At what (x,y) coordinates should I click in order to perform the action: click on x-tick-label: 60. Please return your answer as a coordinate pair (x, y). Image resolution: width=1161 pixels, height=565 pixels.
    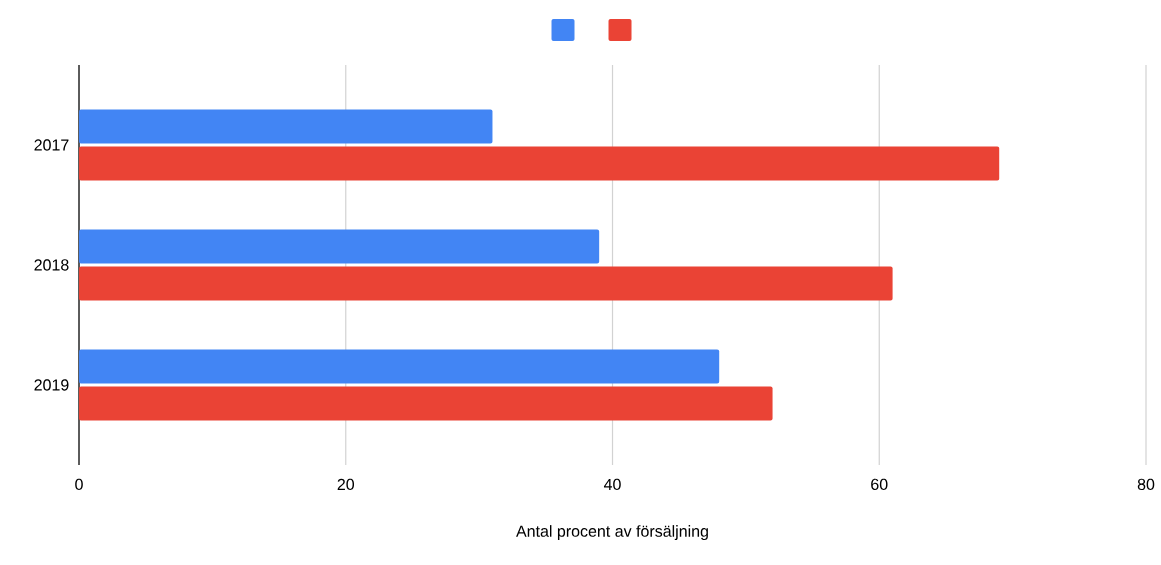
    Looking at the image, I should click on (879, 484).